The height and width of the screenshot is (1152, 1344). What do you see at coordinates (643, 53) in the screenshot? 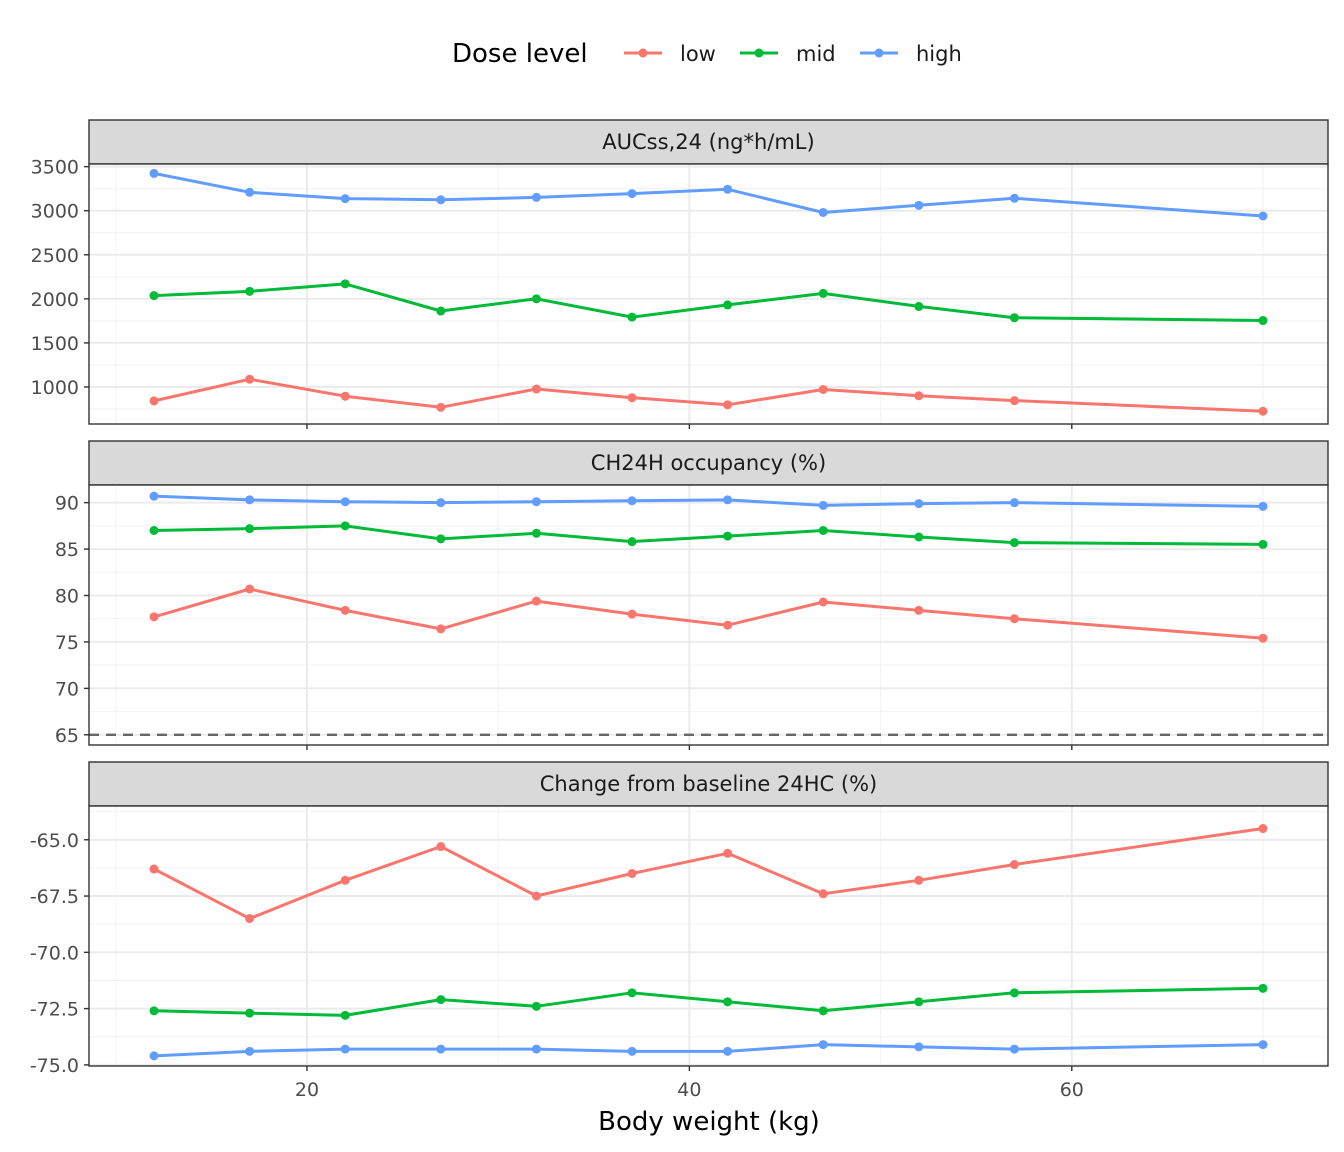
I see `legend-key-point-low` at bounding box center [643, 53].